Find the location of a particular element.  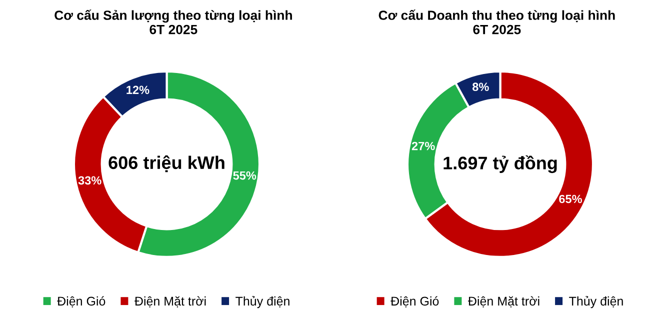

text: 1.697 tỷ đồng is located at coordinates (500, 164).